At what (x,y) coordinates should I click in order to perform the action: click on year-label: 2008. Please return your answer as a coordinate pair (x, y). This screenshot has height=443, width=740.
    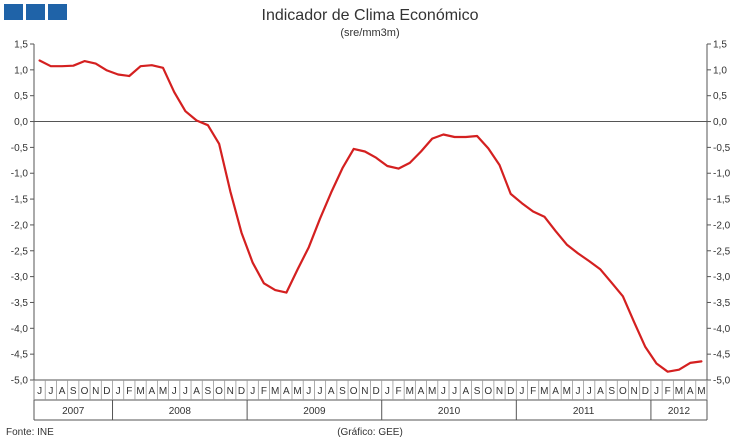
    Looking at the image, I should click on (180, 411).